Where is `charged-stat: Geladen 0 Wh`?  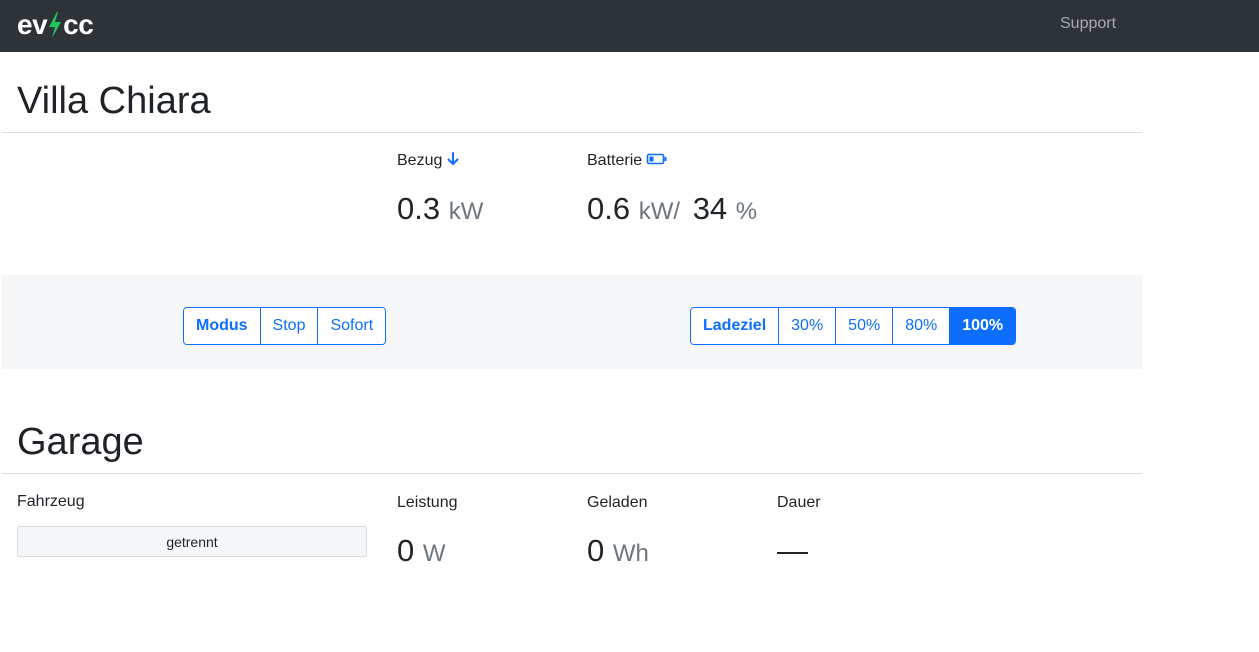 charged-stat: Geladen 0 Wh is located at coordinates (618, 531).